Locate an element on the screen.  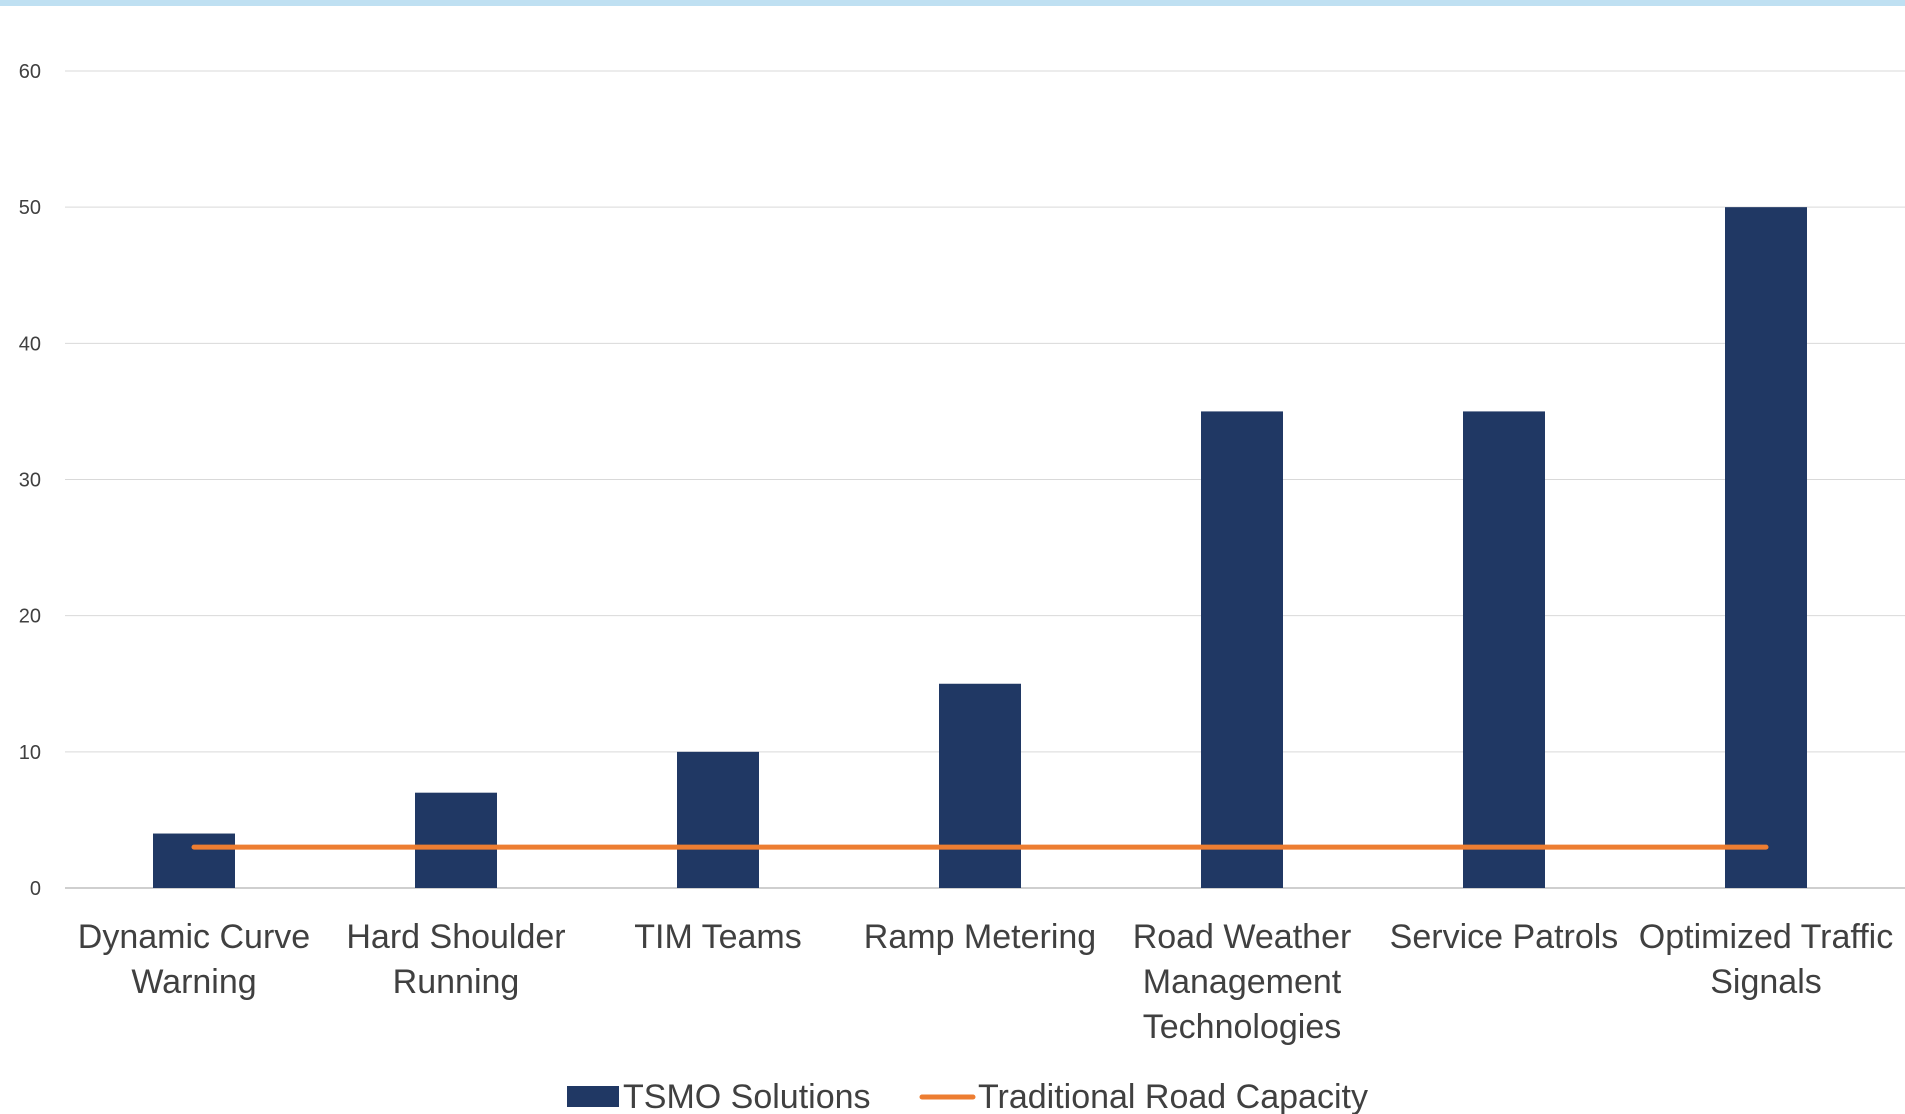
y-tick-label: 50 is located at coordinates (30, 208).